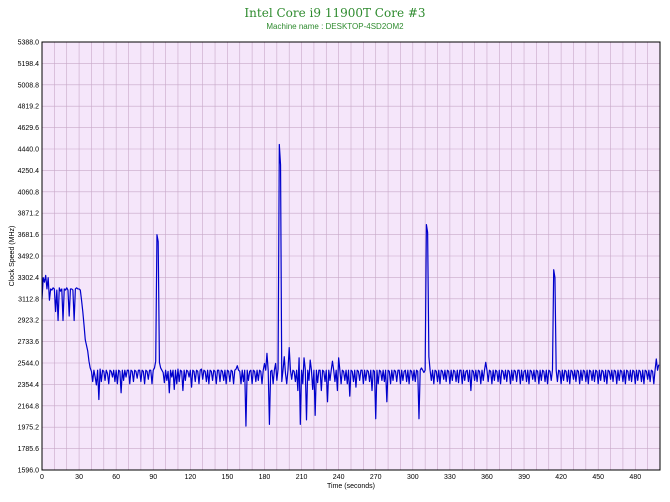 The height and width of the screenshot is (502, 670). What do you see at coordinates (265, 477) in the screenshot?
I see `x-tick-label: 180` at bounding box center [265, 477].